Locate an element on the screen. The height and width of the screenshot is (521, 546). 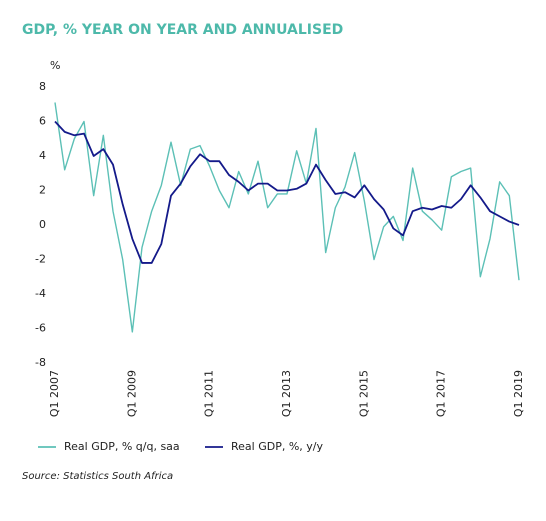
y-axis-label: % is located at coordinates (55, 65).